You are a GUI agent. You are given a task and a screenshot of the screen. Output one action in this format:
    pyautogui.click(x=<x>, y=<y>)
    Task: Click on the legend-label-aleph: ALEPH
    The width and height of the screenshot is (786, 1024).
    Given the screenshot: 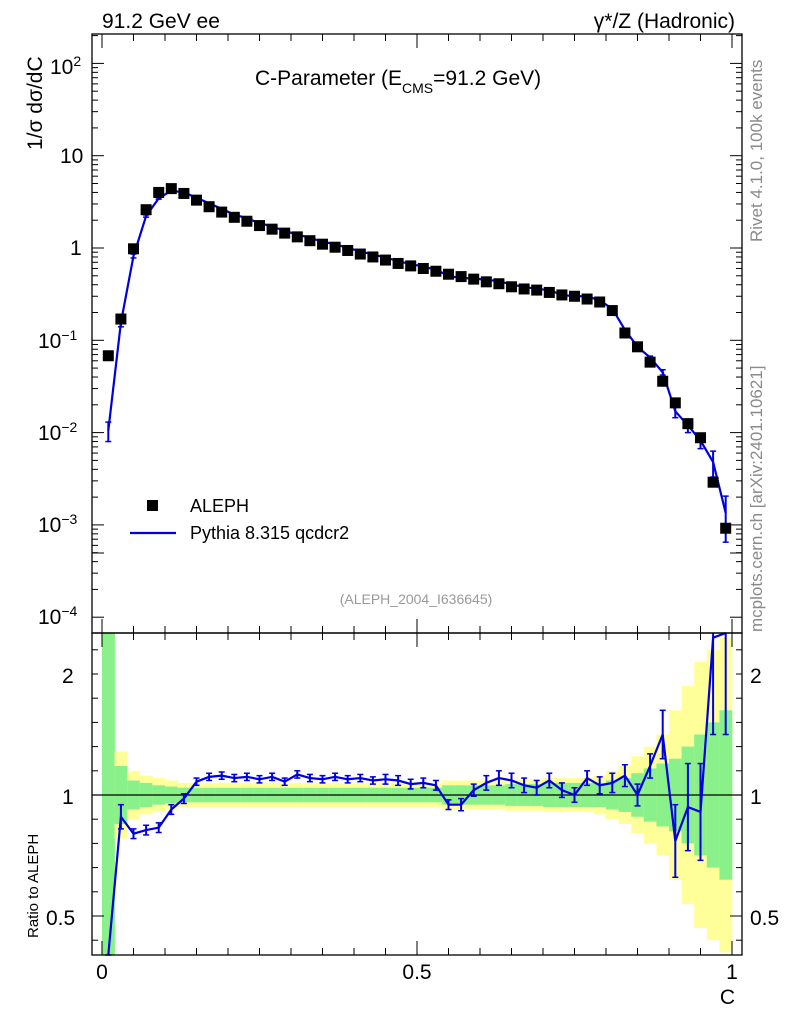 What is the action you would take?
    pyautogui.click(x=219, y=506)
    